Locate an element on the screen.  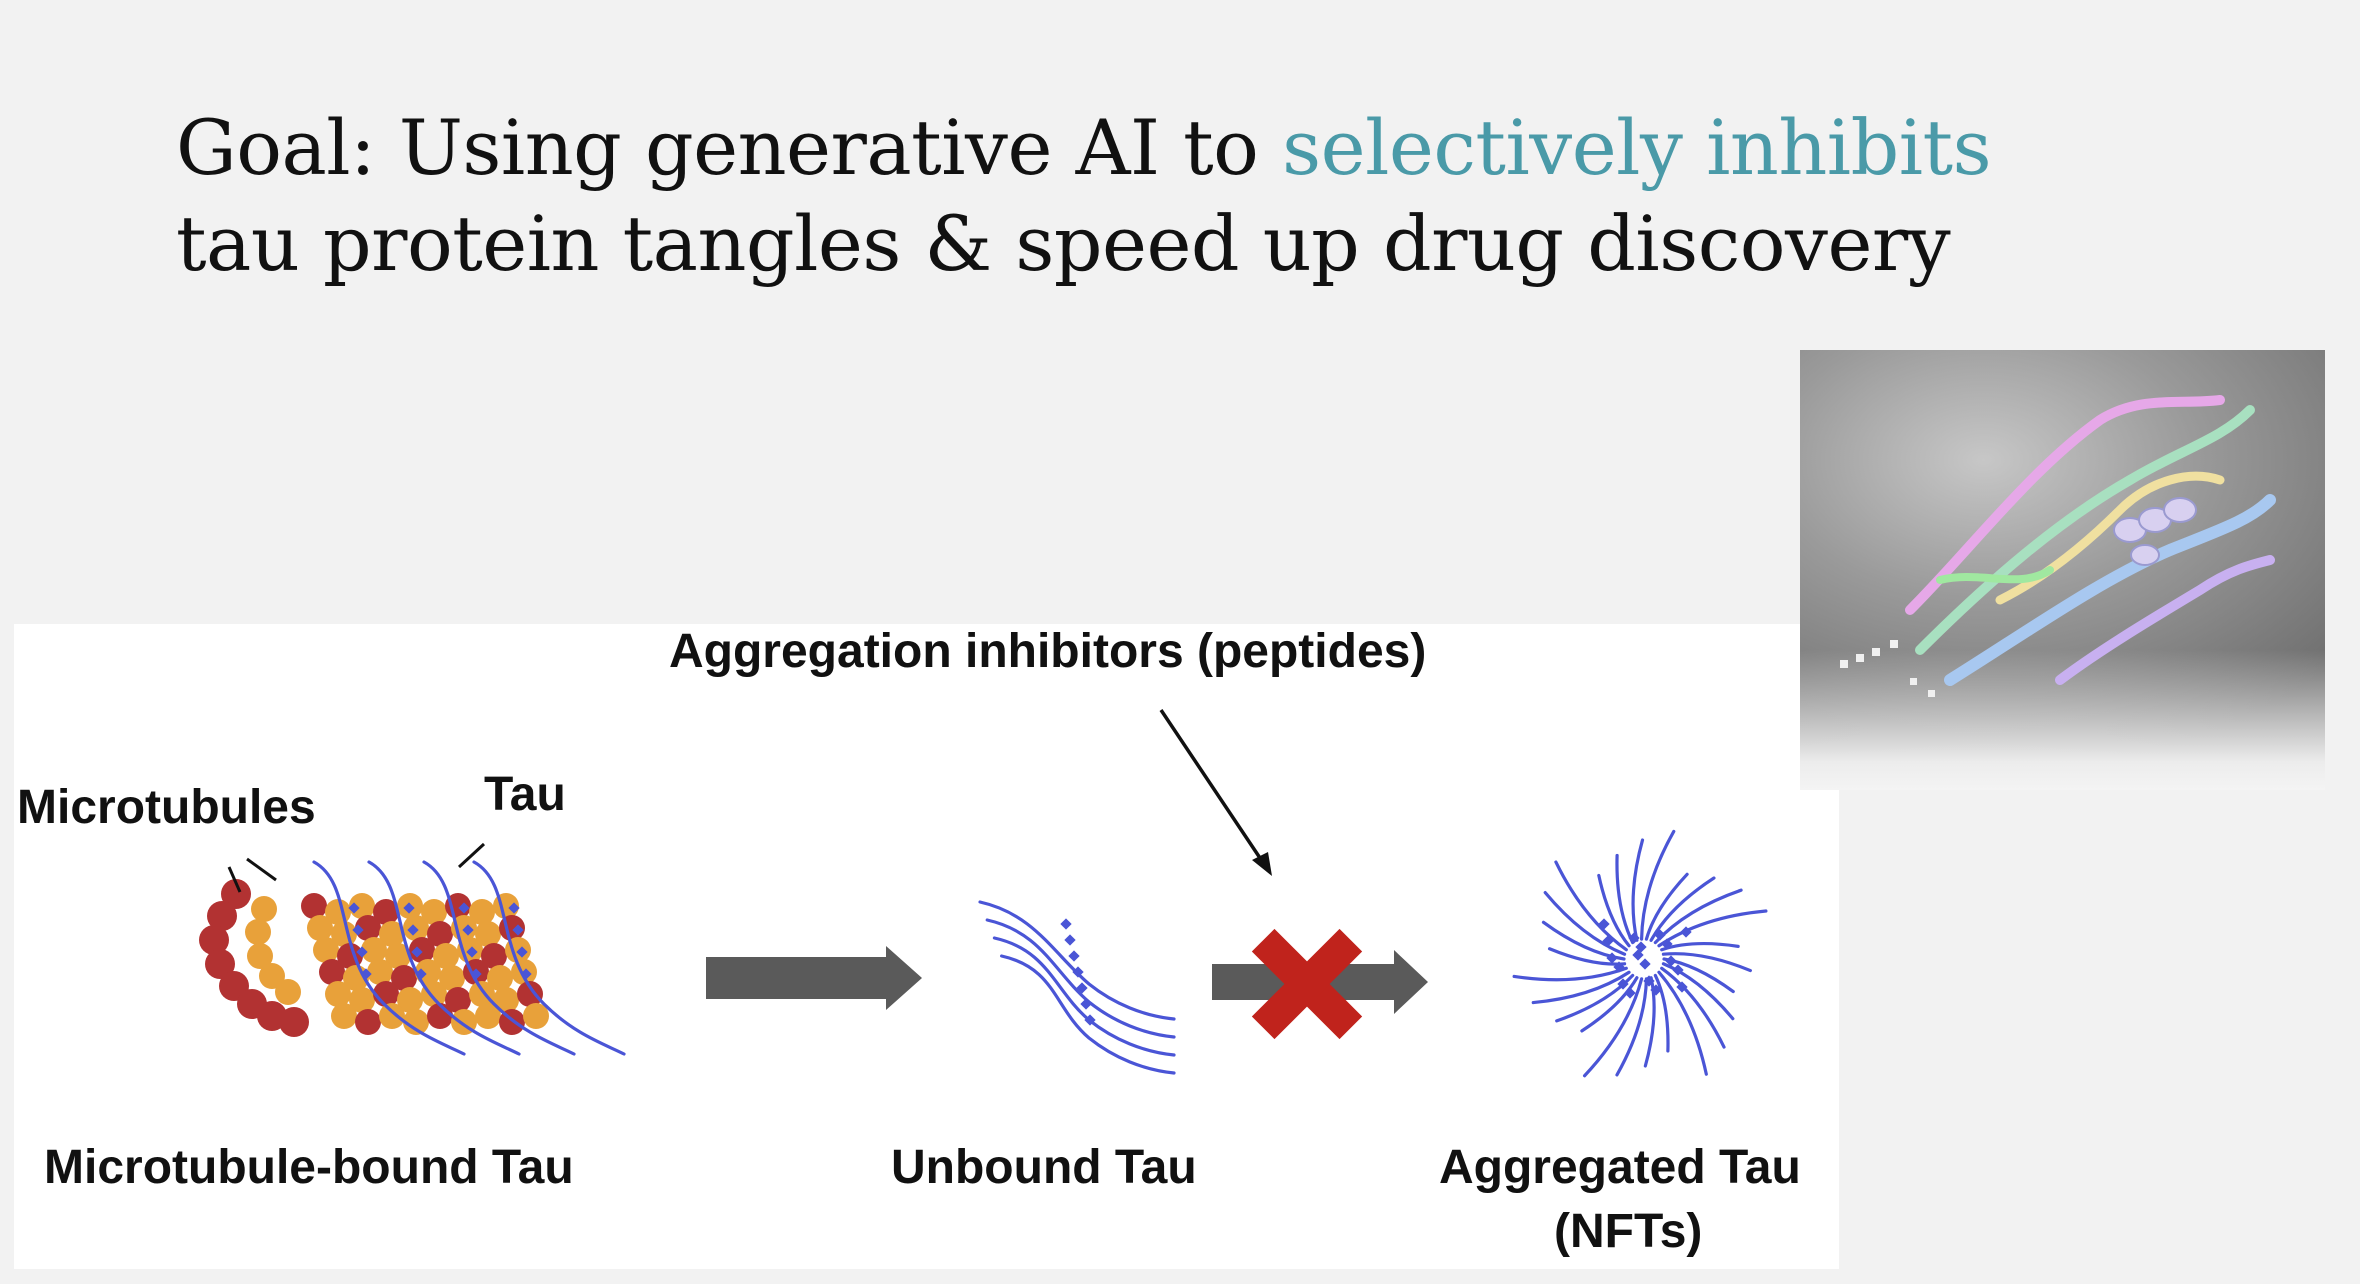
nfts-label: (NFTs) is located at coordinates (1628, 1231).